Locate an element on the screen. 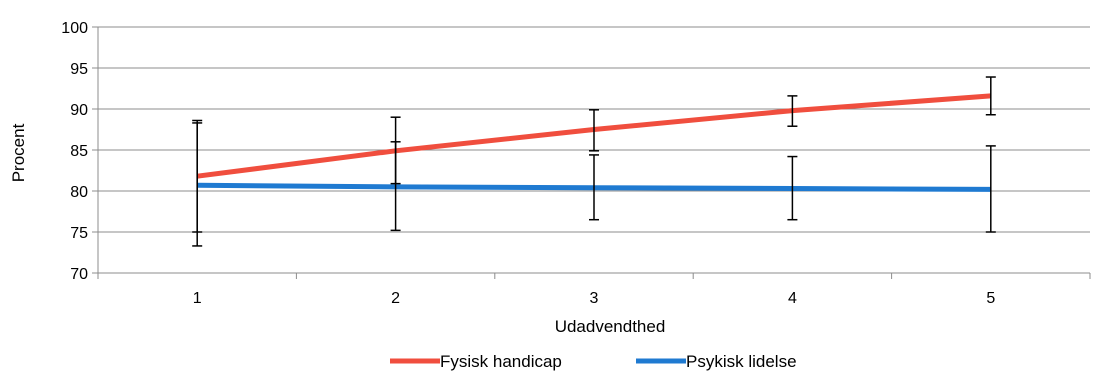 The width and height of the screenshot is (1108, 376). y-tick-label: 80 is located at coordinates (79, 192).